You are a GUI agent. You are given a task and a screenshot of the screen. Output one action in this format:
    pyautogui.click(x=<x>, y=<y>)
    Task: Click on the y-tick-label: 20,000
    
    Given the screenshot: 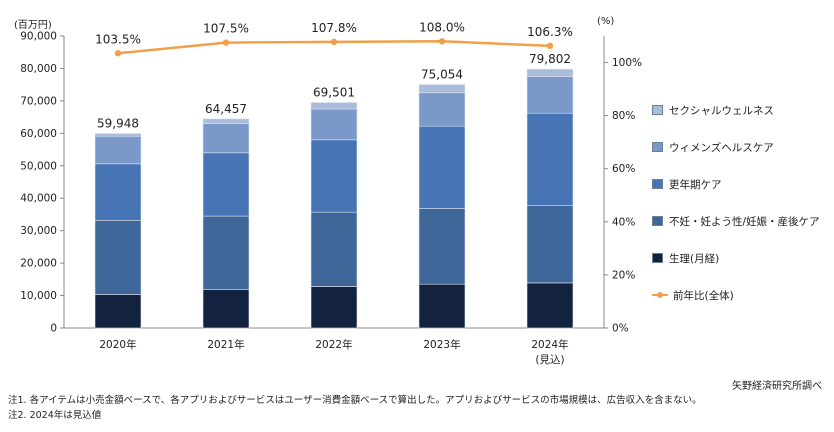 What is the action you would take?
    pyautogui.click(x=38, y=264)
    